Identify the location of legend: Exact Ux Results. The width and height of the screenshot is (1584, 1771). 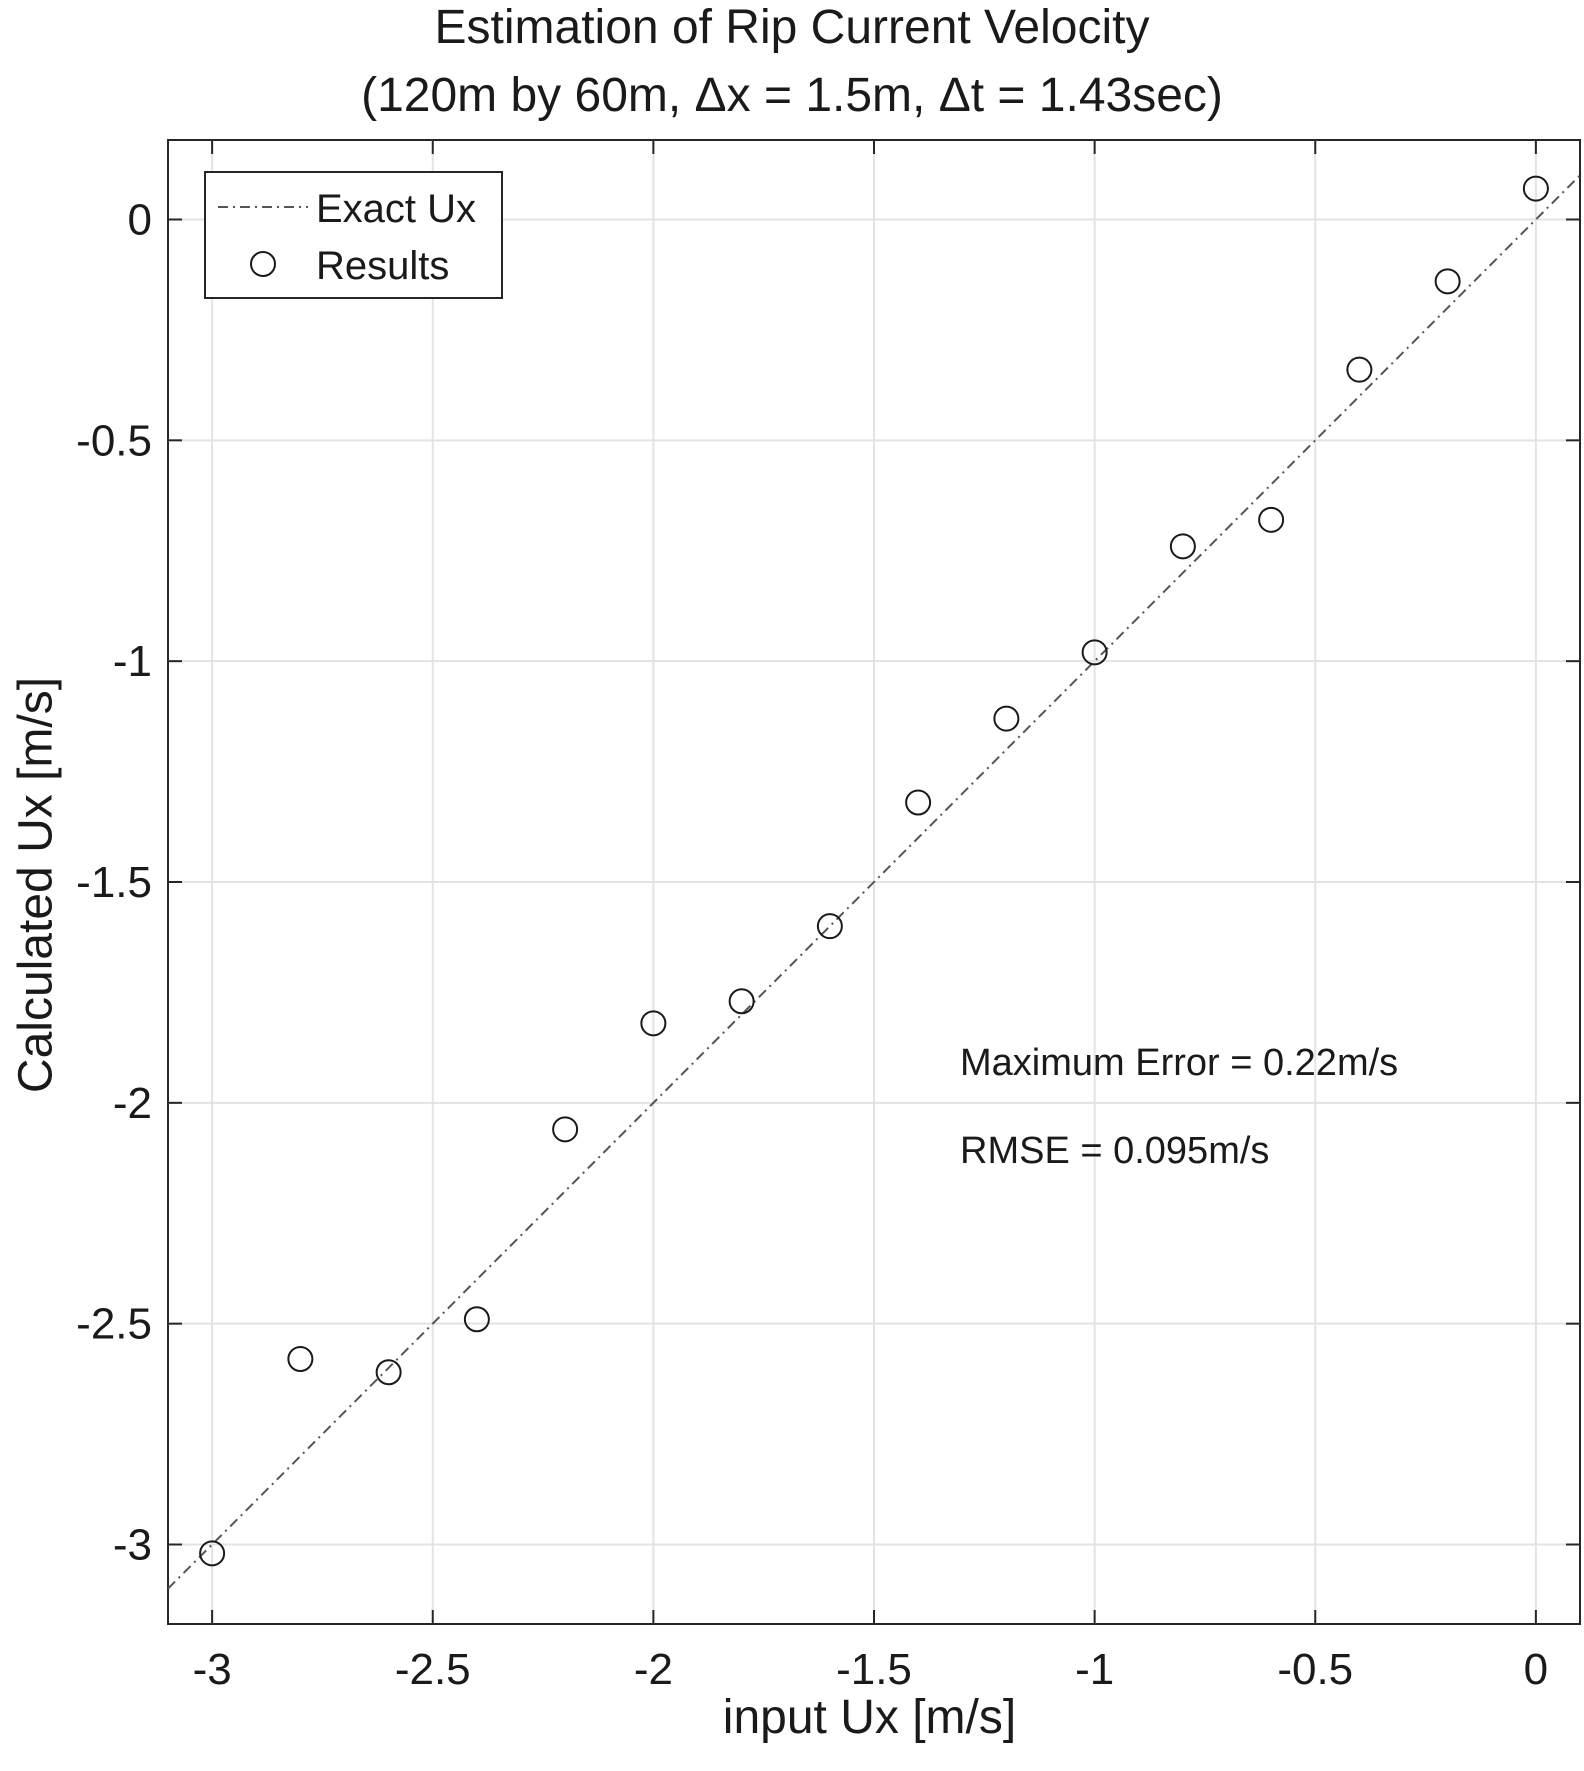
(353, 235).